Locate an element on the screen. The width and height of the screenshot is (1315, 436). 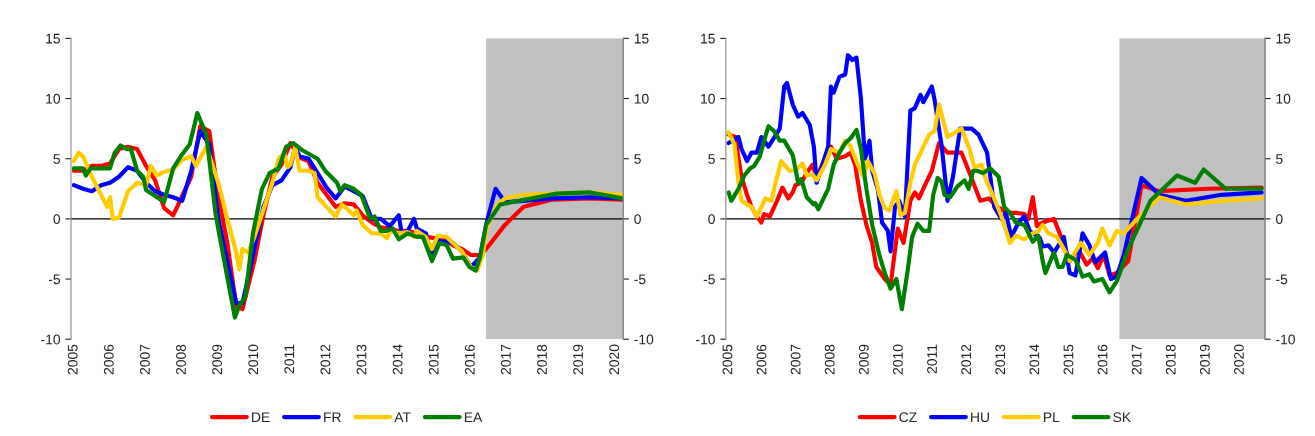
legend-label: DE is located at coordinates (261, 417).